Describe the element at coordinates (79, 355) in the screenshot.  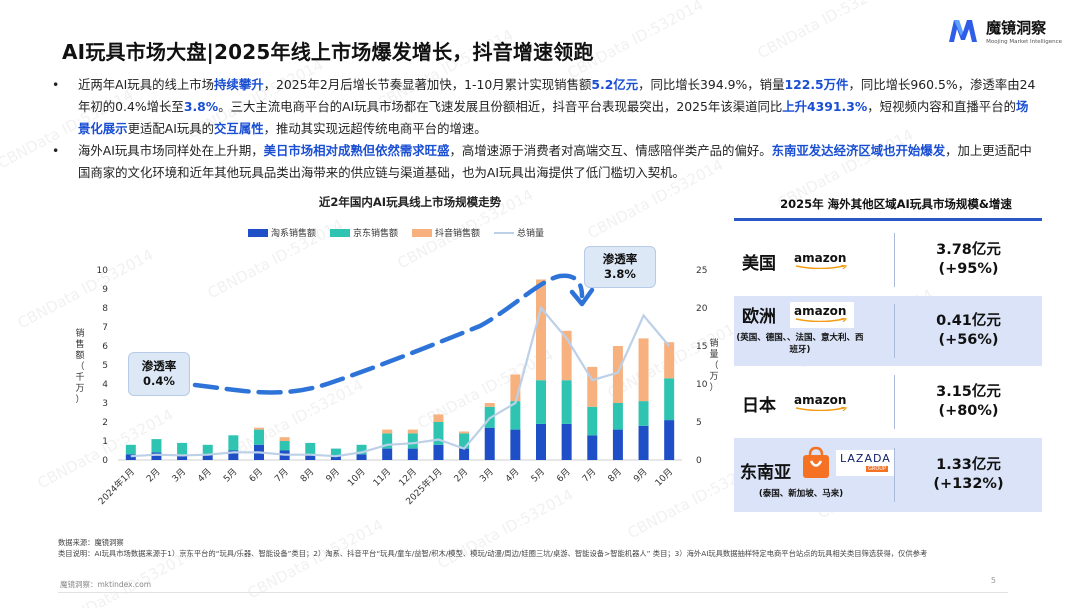
I see `y-axis-label-char: 额` at that location.